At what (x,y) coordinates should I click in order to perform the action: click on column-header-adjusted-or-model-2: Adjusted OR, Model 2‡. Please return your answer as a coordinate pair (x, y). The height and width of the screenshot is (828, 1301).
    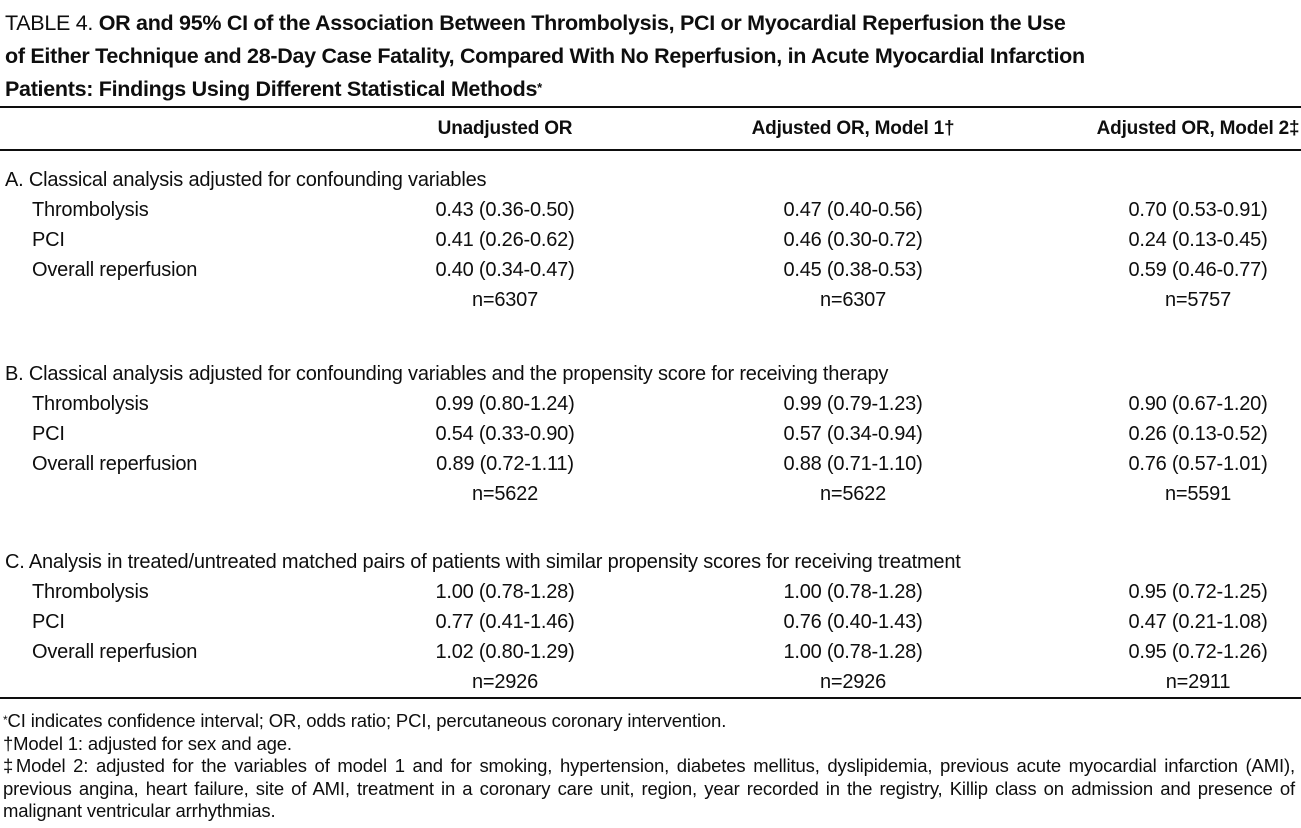
    Looking at the image, I should click on (1165, 129).